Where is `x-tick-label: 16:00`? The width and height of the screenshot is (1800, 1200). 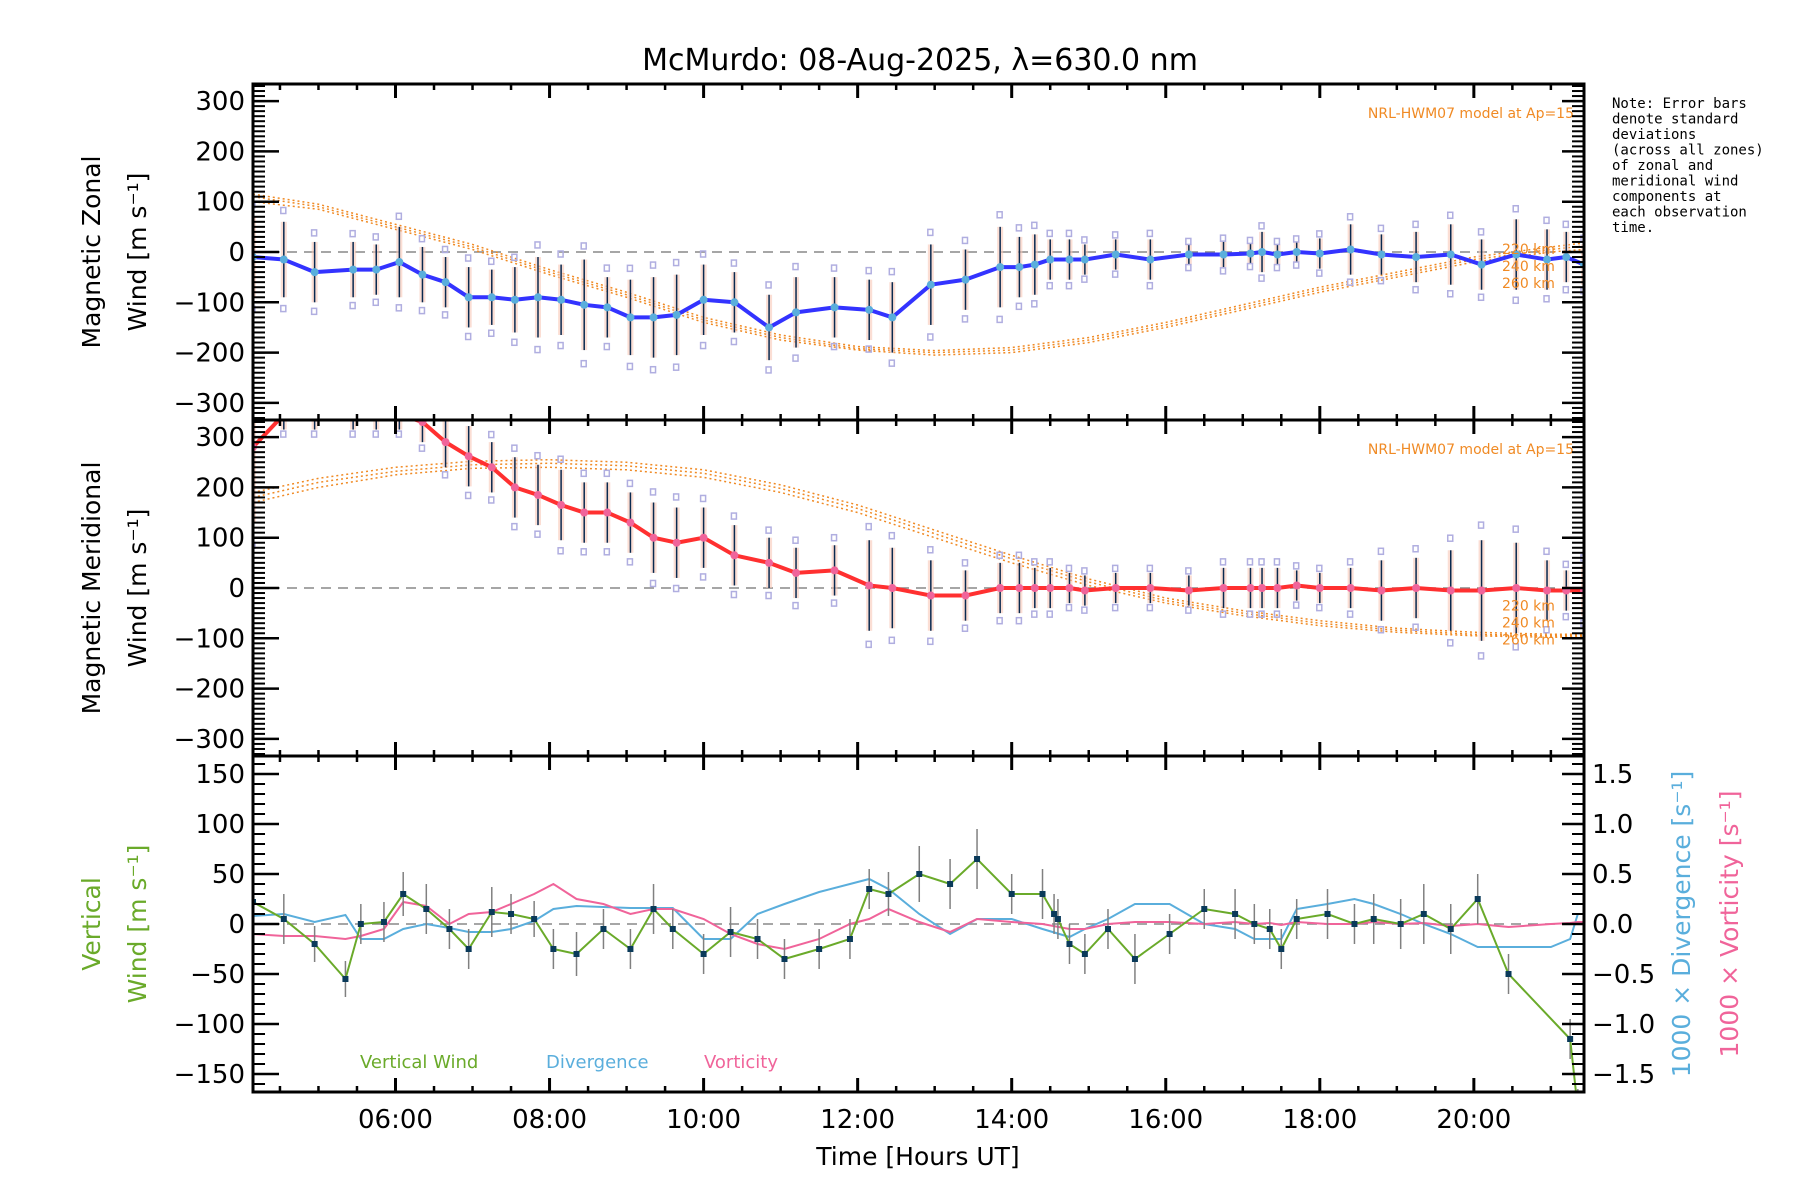 x-tick-label: 16:00 is located at coordinates (1165, 1120).